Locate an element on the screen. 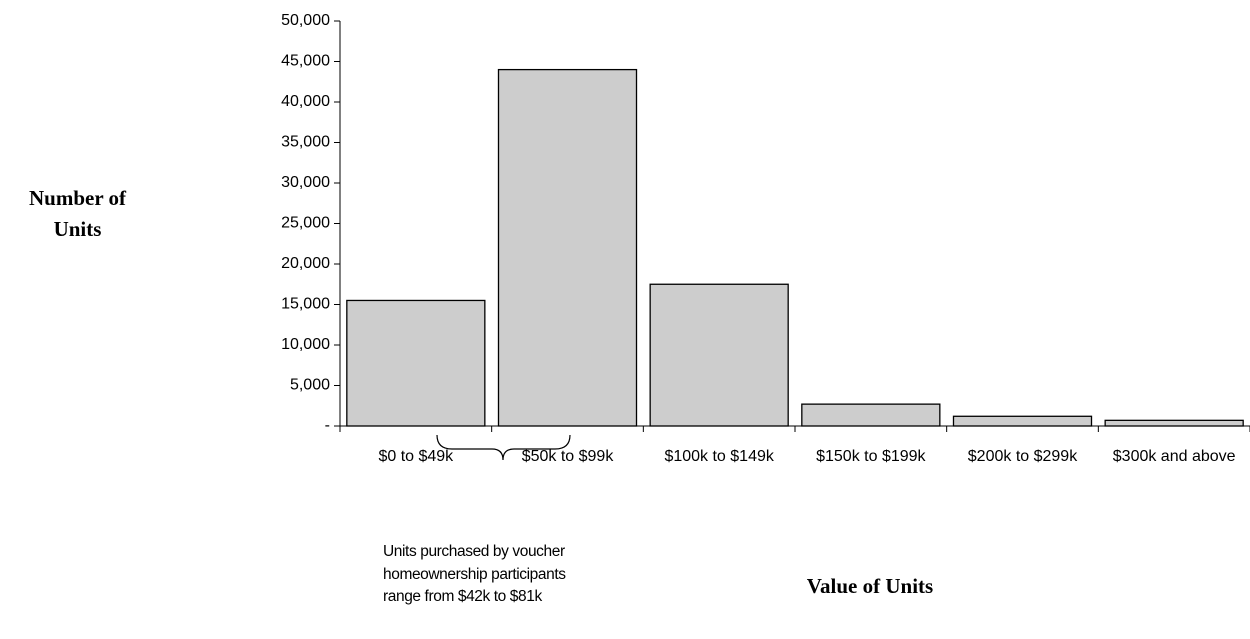 The width and height of the screenshot is (1250, 639). y-tick-label: 25,000 is located at coordinates (305, 223).